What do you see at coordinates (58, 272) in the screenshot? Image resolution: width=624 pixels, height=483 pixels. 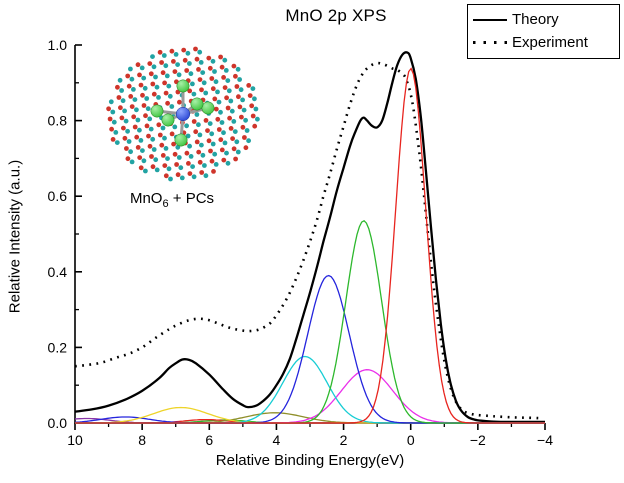 I see `svg-text: 0.4` at bounding box center [58, 272].